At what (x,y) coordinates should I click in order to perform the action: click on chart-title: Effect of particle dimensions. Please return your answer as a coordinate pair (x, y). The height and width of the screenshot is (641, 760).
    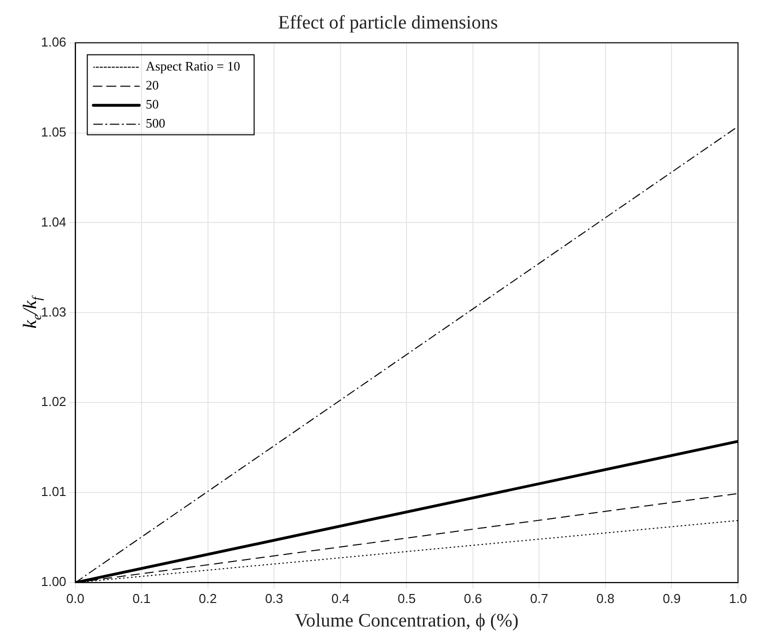
    Looking at the image, I should click on (388, 23).